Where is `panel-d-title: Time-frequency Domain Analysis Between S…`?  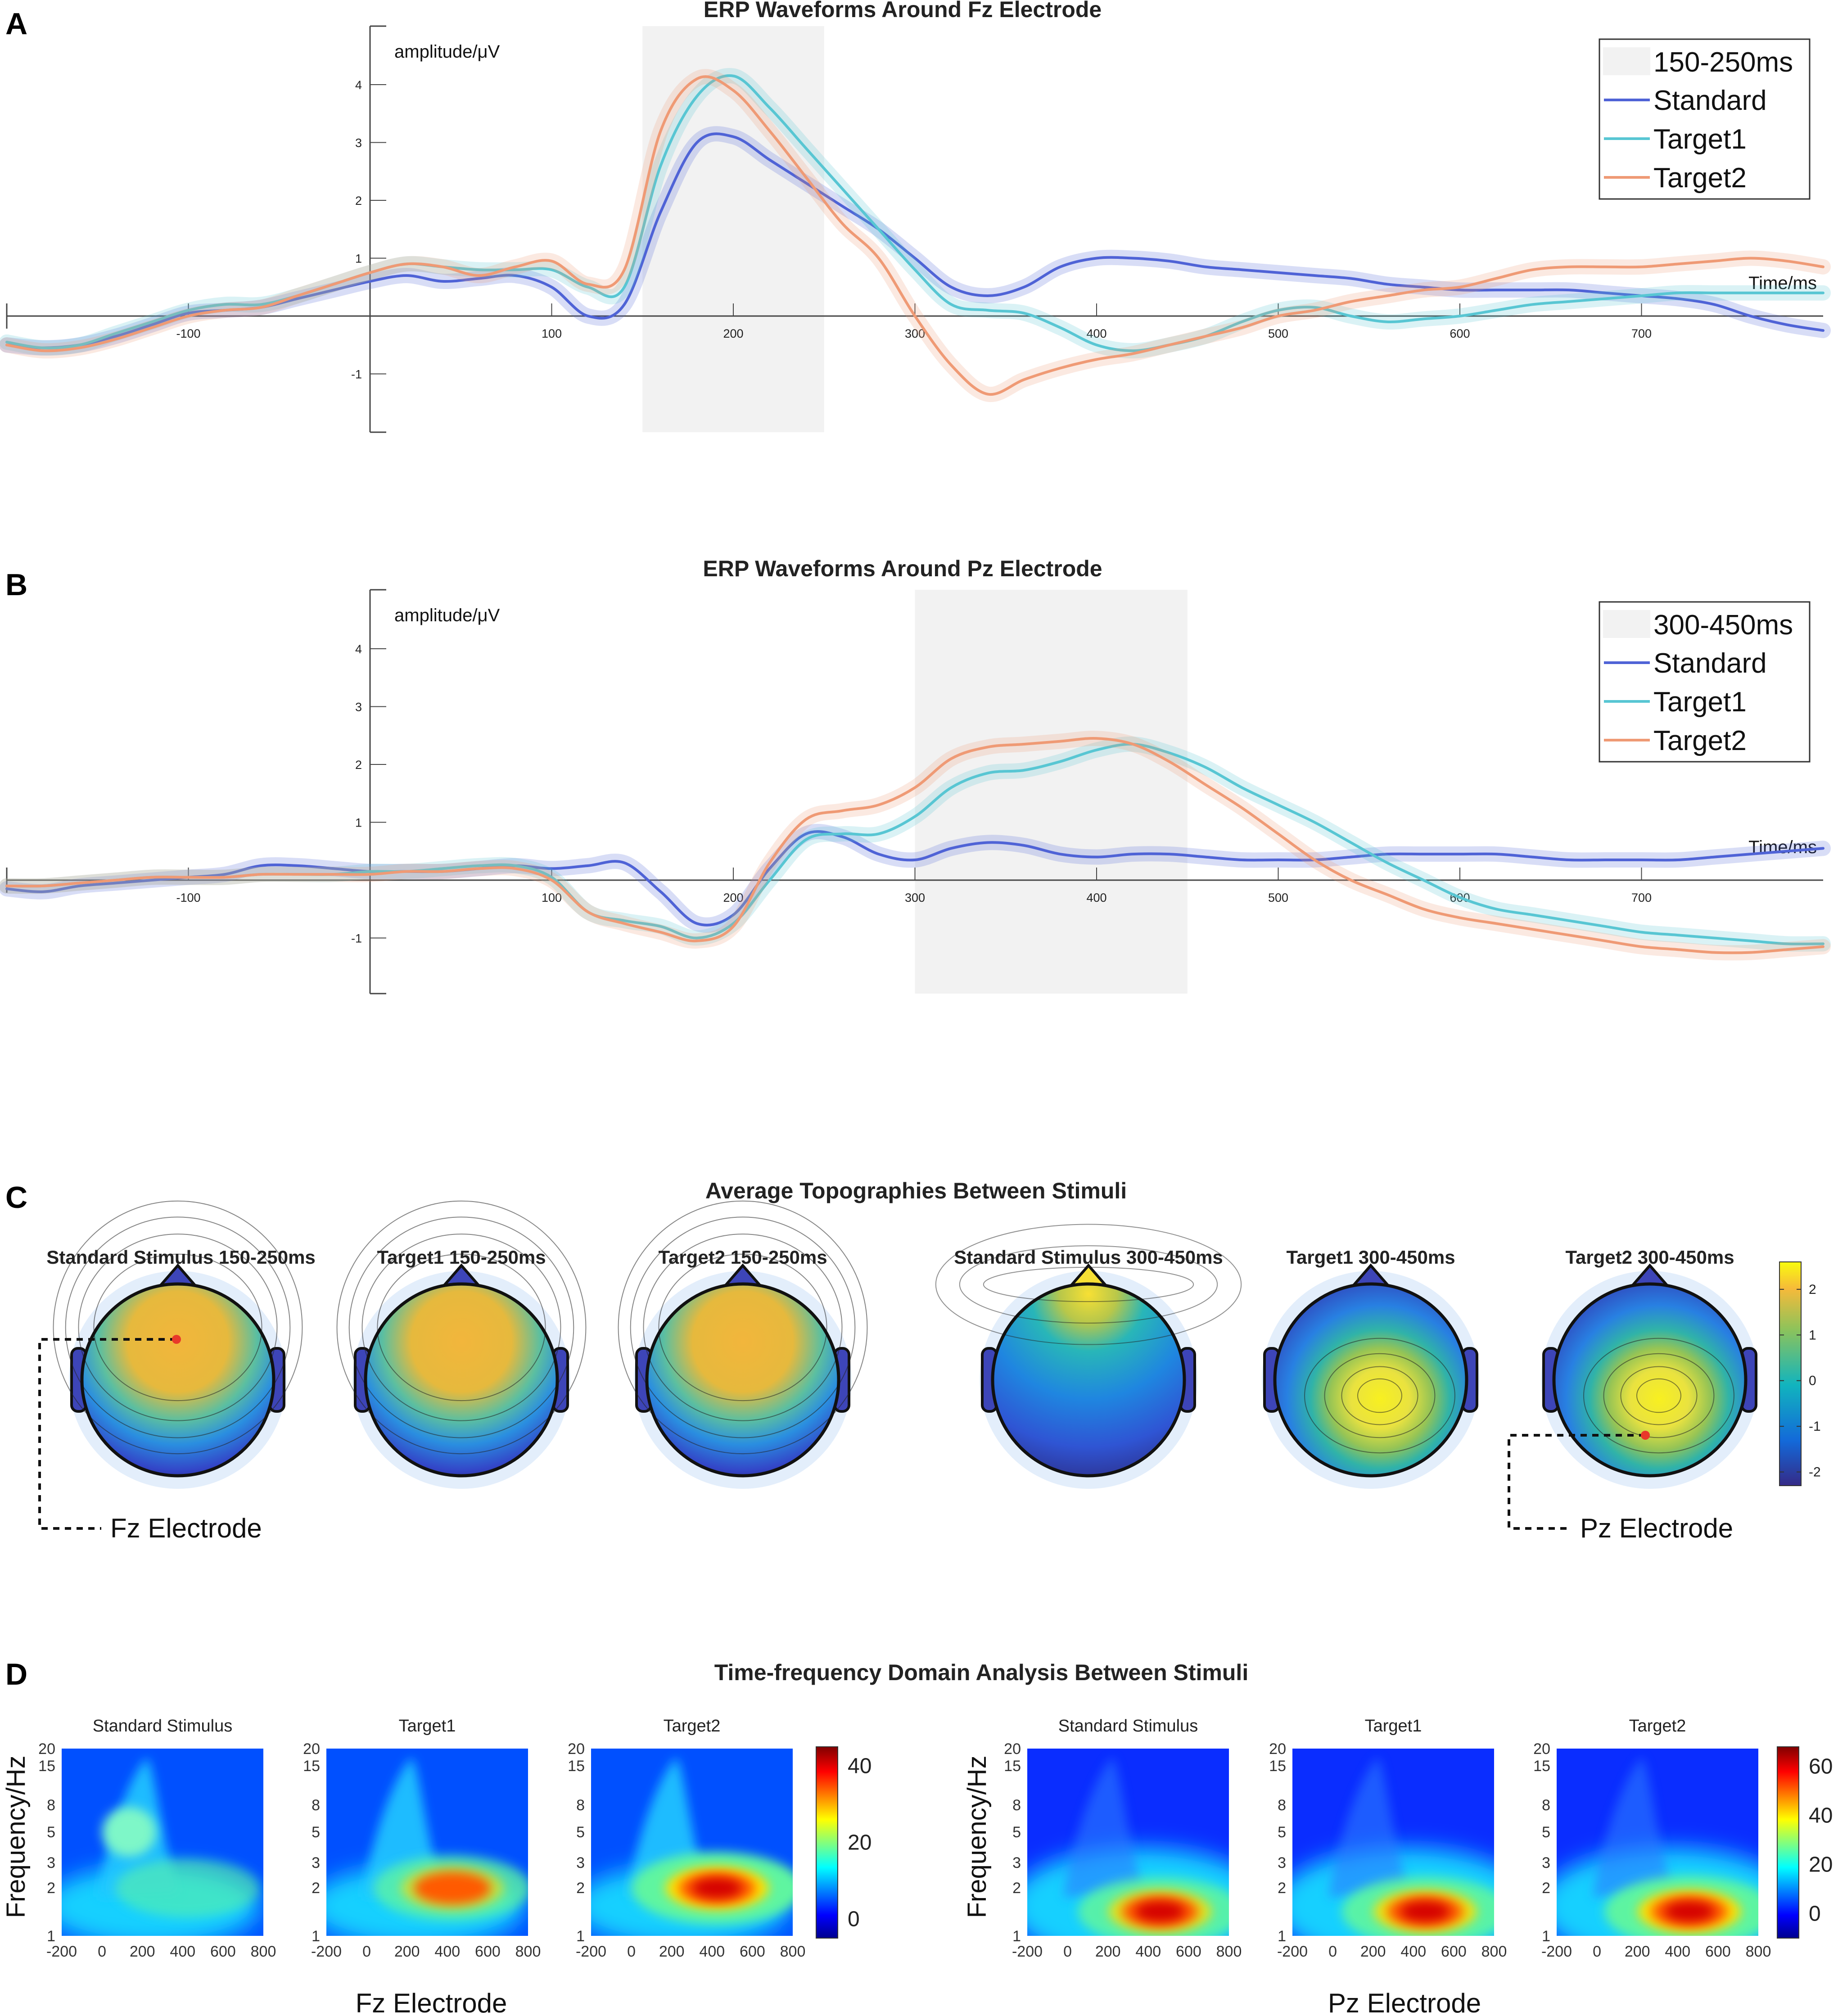
panel-d-title: Time-frequency Domain Analysis Between S… is located at coordinates (981, 1672).